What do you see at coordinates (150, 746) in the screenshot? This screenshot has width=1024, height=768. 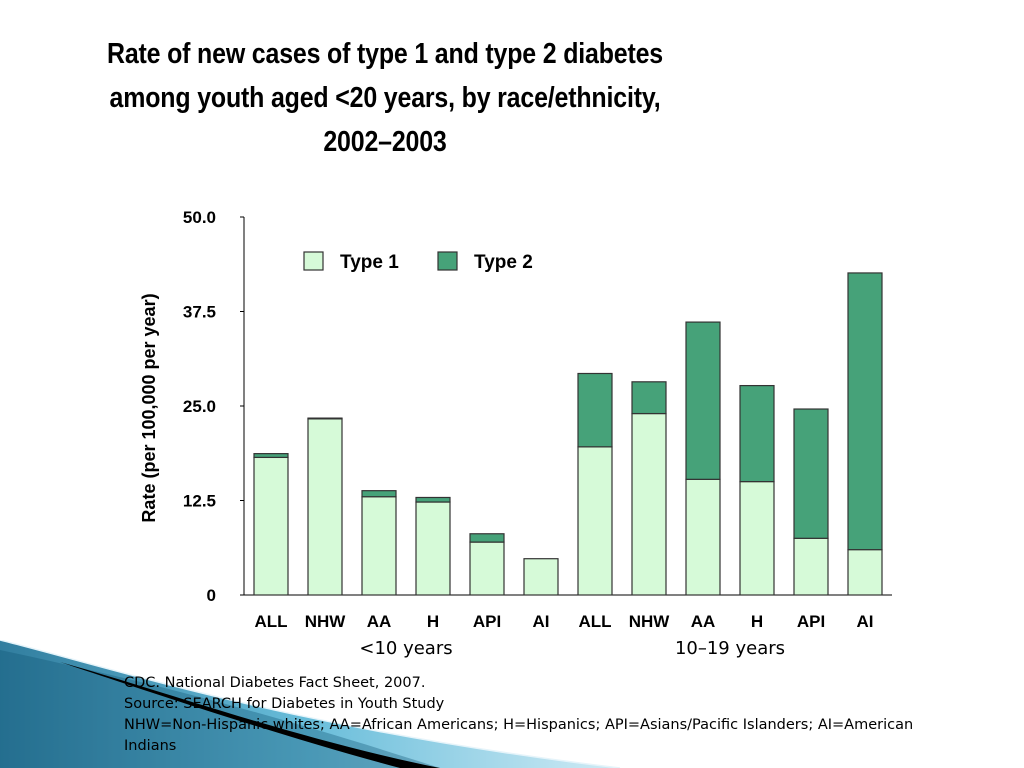 I see `abbreviations-cont: Indians` at bounding box center [150, 746].